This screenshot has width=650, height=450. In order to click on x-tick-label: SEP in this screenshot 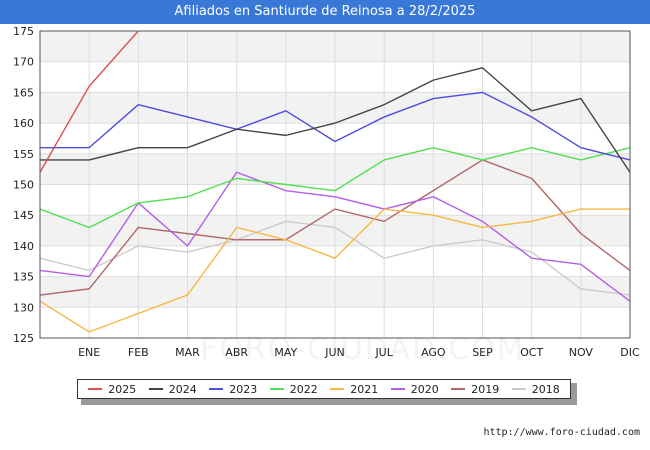, I will do `click(482, 352)`.